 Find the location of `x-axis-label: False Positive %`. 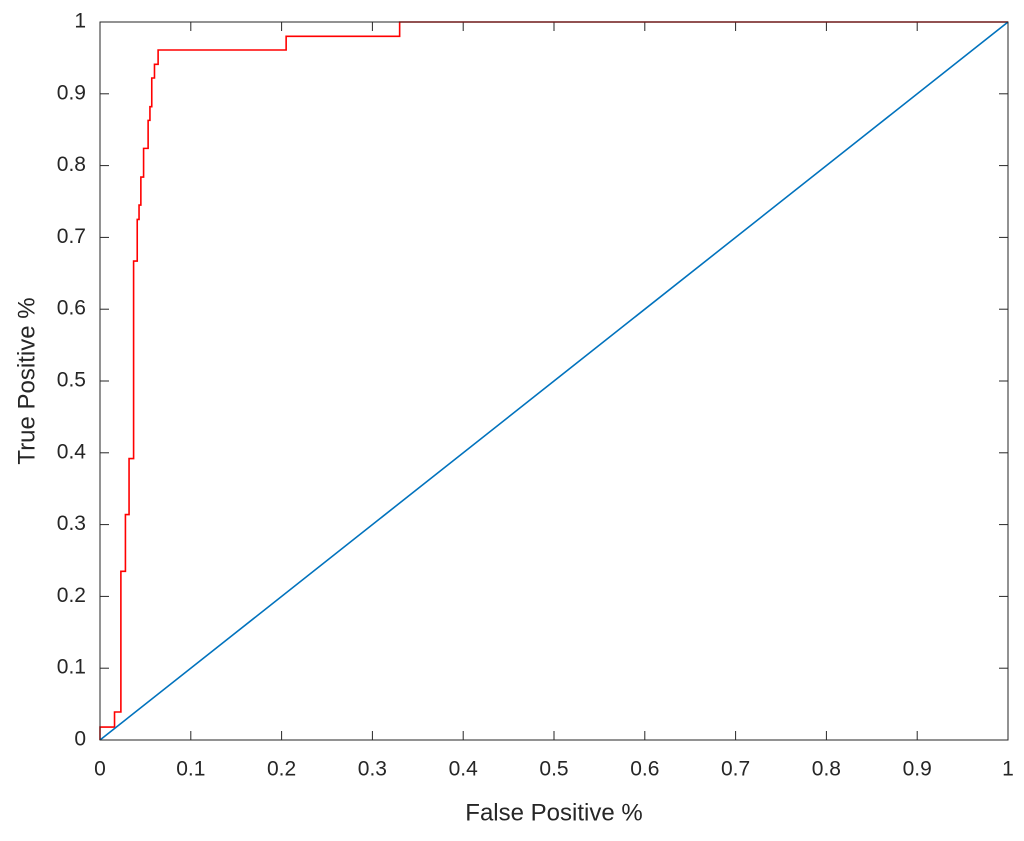

x-axis-label: False Positive % is located at coordinates (553, 812).